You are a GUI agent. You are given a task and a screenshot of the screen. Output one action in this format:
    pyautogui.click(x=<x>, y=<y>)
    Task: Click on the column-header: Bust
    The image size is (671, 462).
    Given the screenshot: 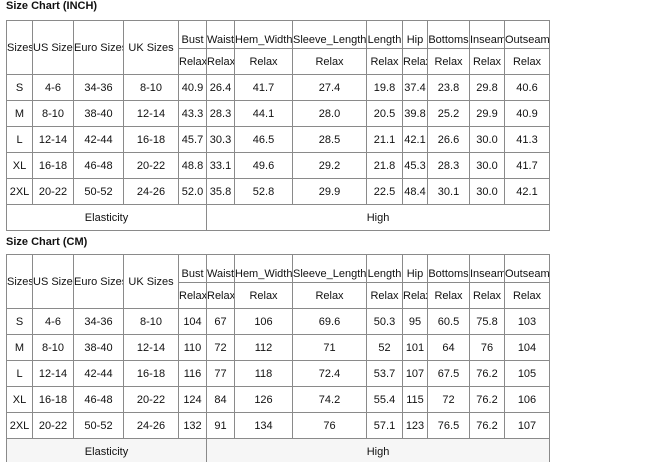 What is the action you would take?
    pyautogui.click(x=192, y=268)
    